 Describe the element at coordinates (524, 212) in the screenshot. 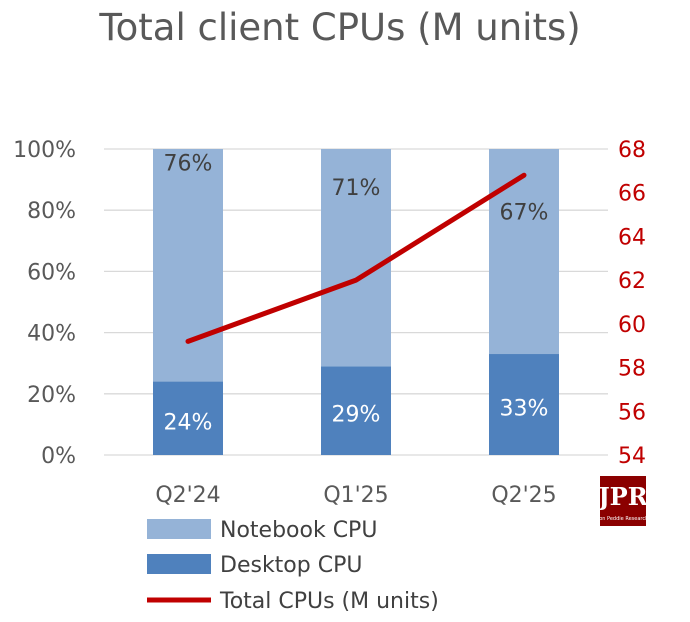

I see `notebook-bar-label: 67%` at that location.